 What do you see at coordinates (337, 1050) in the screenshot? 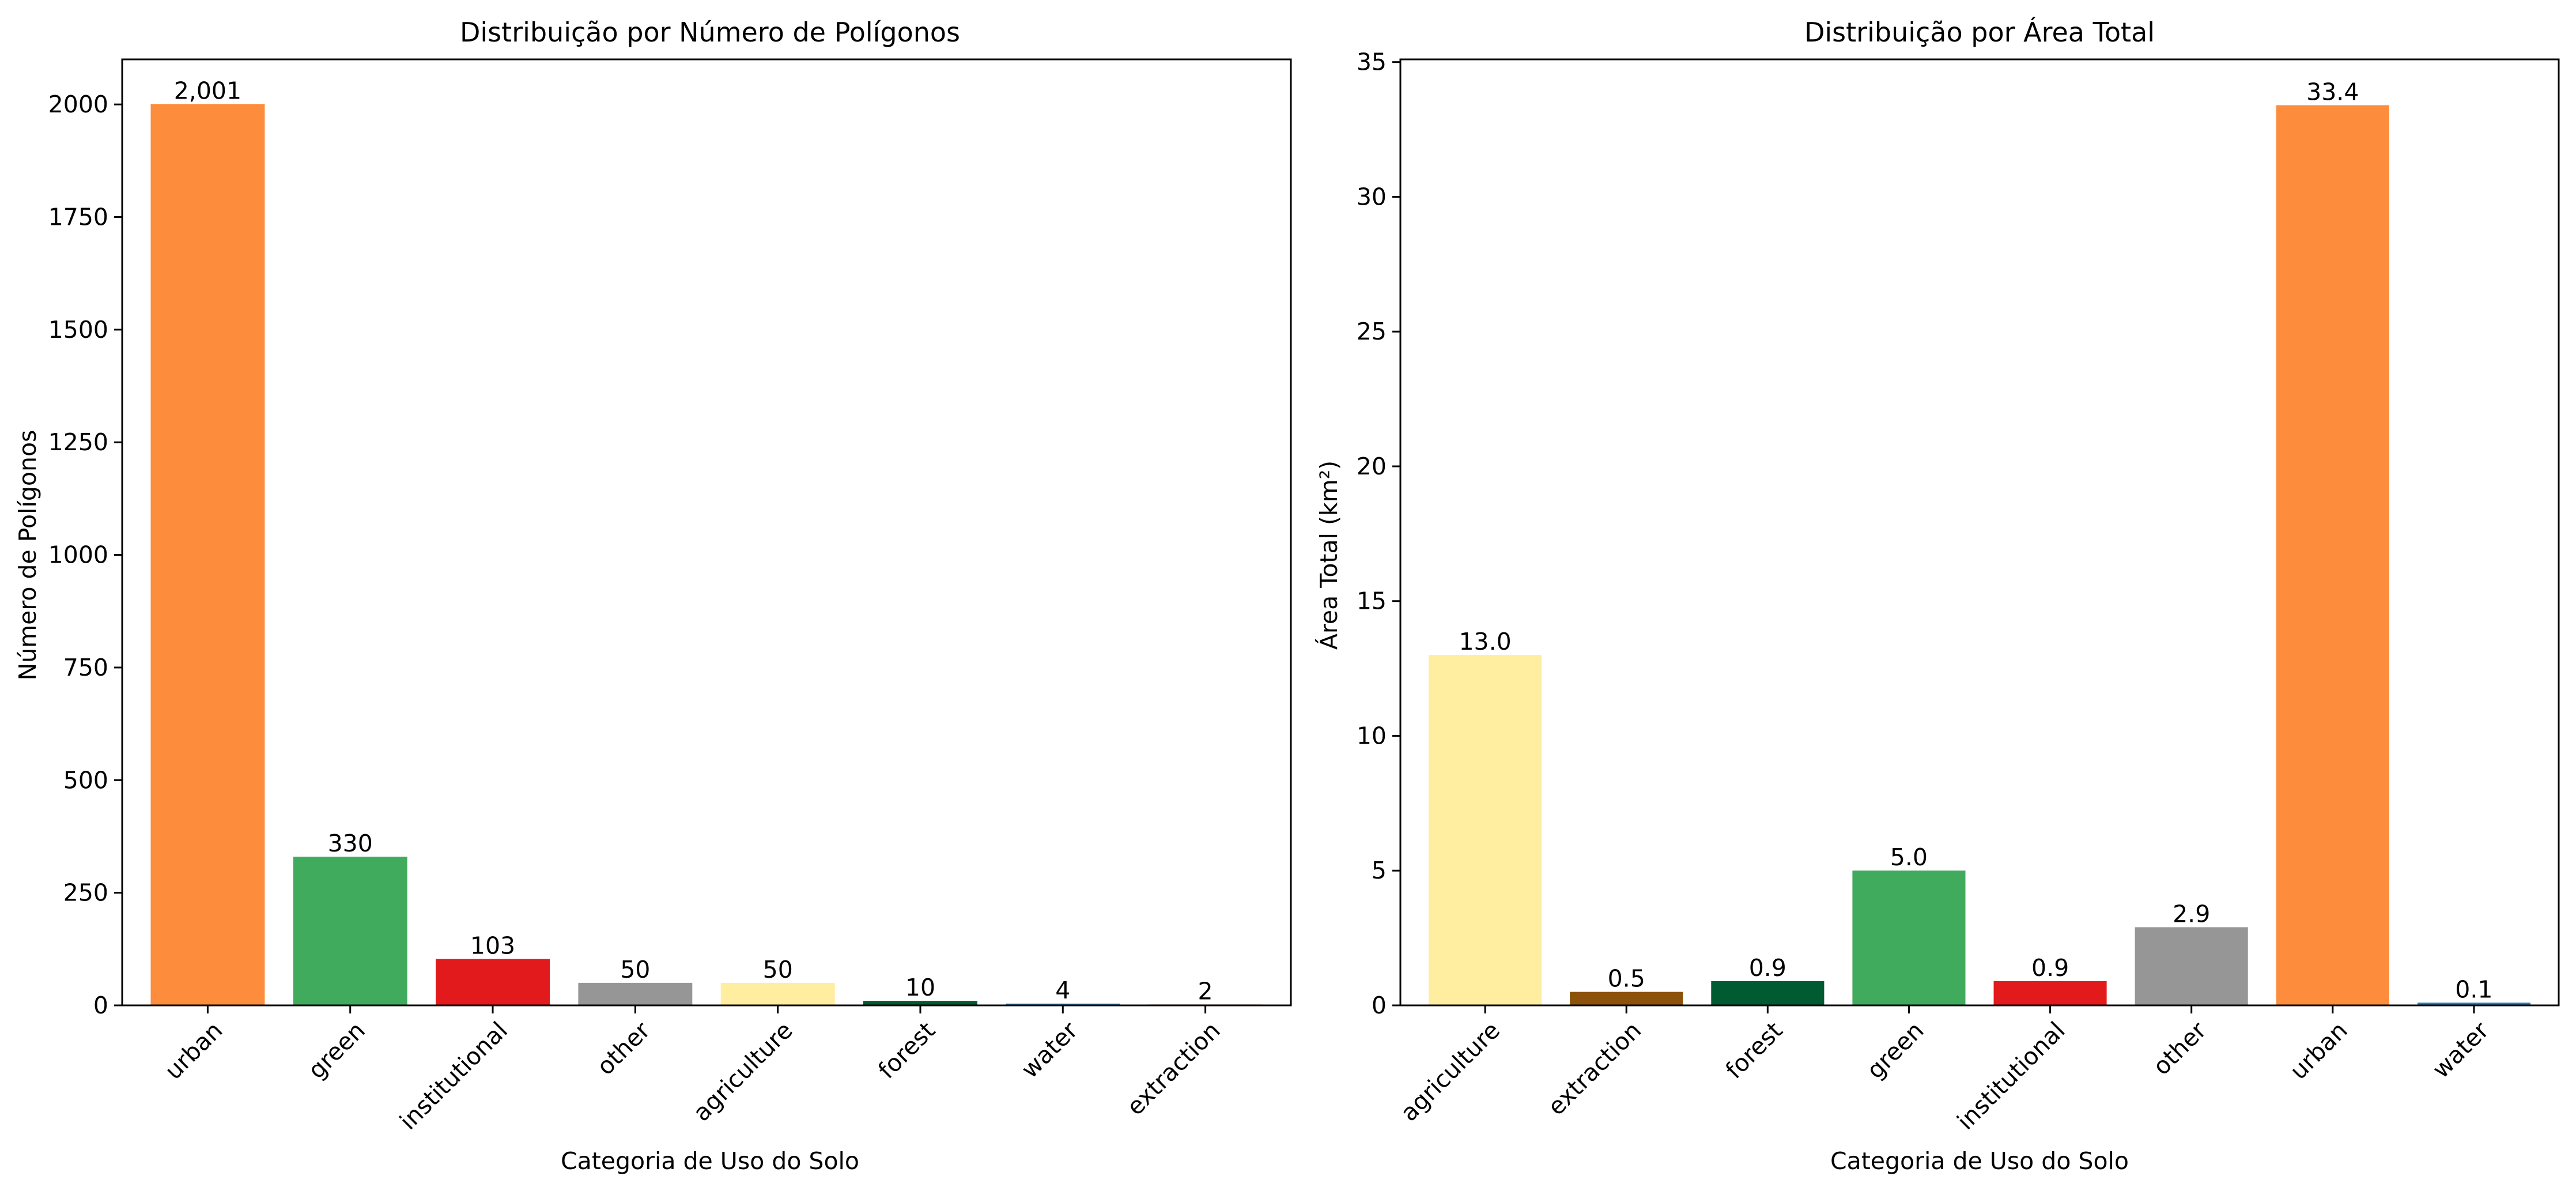
I see `x-tick-label-polygons-green: green` at bounding box center [337, 1050].